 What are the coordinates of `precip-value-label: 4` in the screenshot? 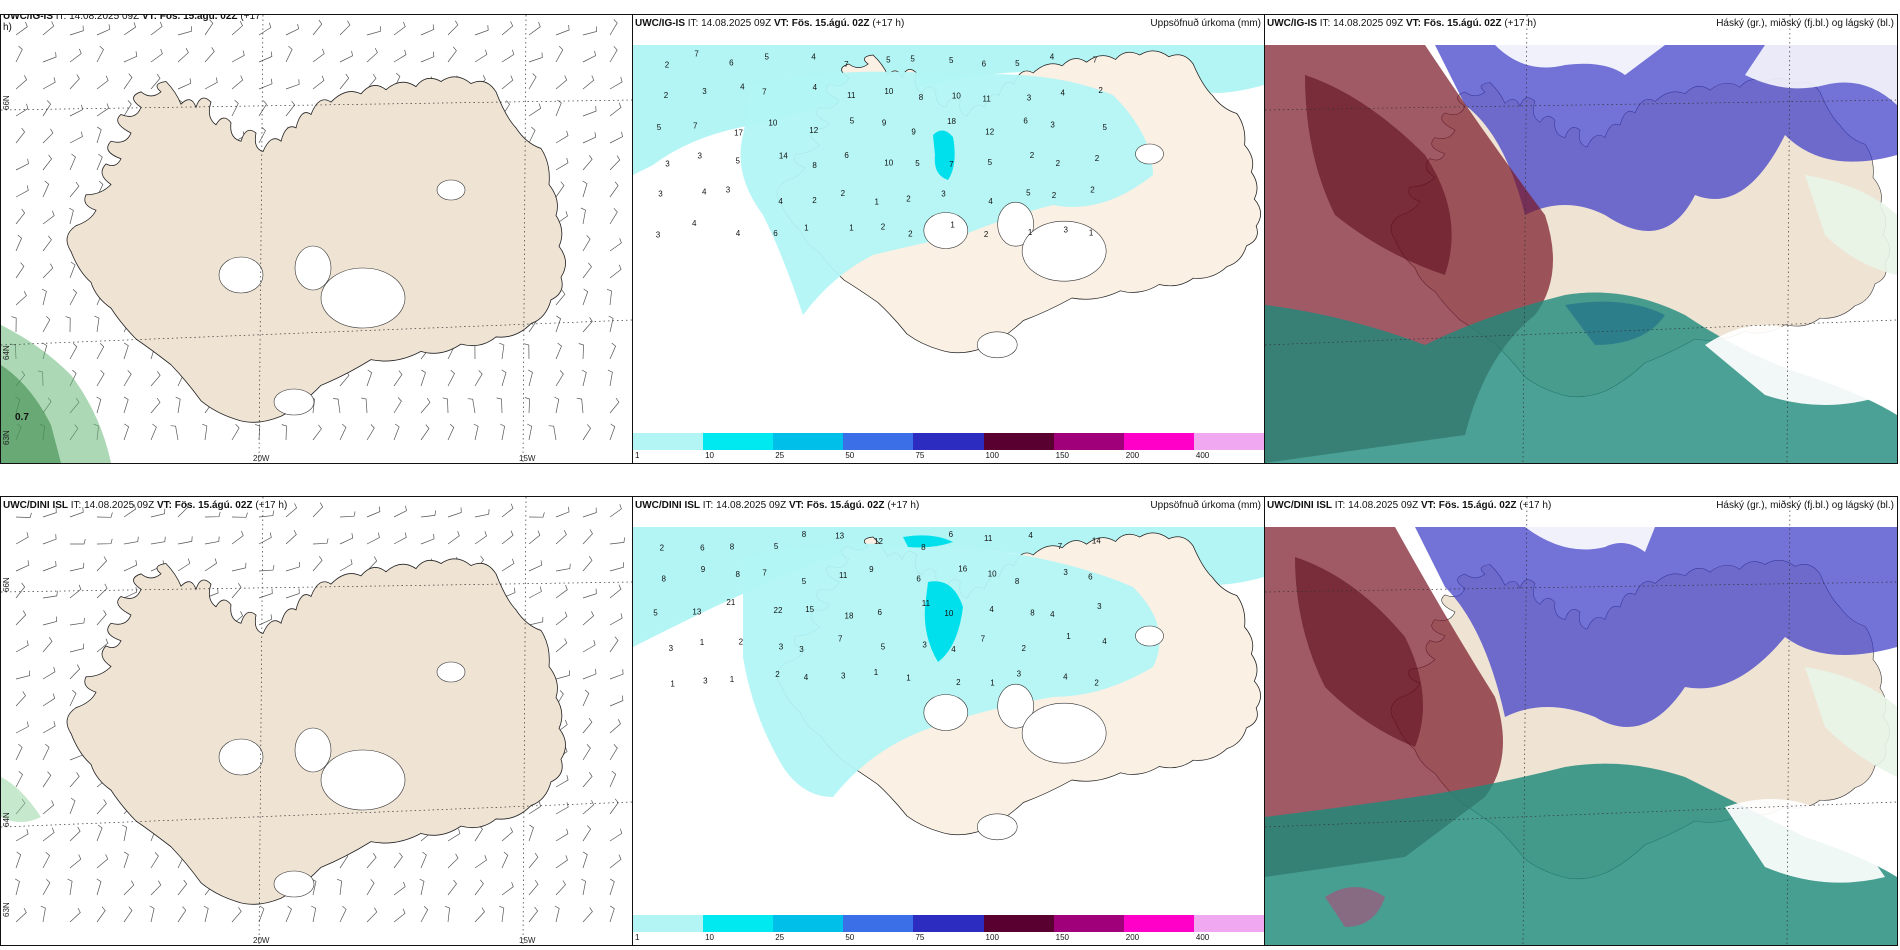 It's located at (1052, 56).